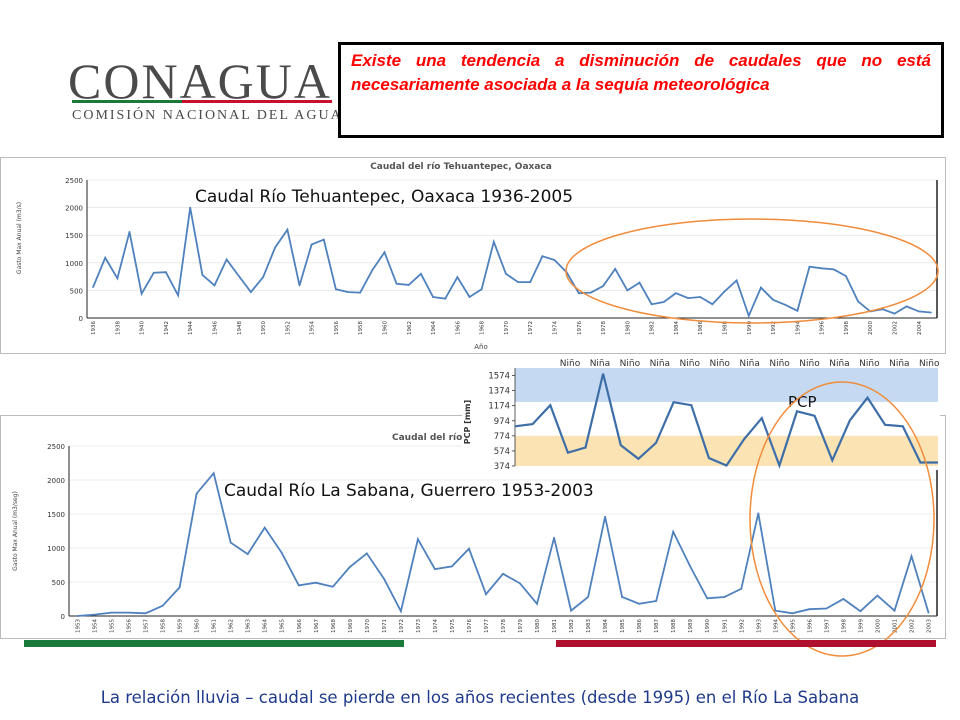  Describe the element at coordinates (207, 115) in the screenshot. I see `conagua-logo-subtitle: COMISIÓN NACIONAL DEL AGUA` at that location.